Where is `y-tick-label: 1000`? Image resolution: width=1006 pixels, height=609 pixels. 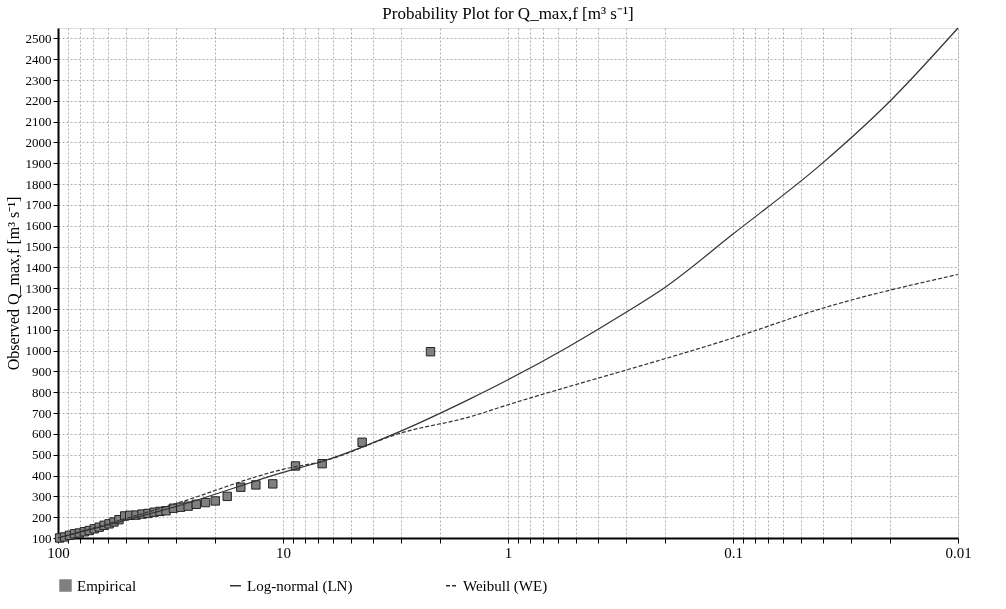 y-tick-label: 1000 is located at coordinates (38, 351).